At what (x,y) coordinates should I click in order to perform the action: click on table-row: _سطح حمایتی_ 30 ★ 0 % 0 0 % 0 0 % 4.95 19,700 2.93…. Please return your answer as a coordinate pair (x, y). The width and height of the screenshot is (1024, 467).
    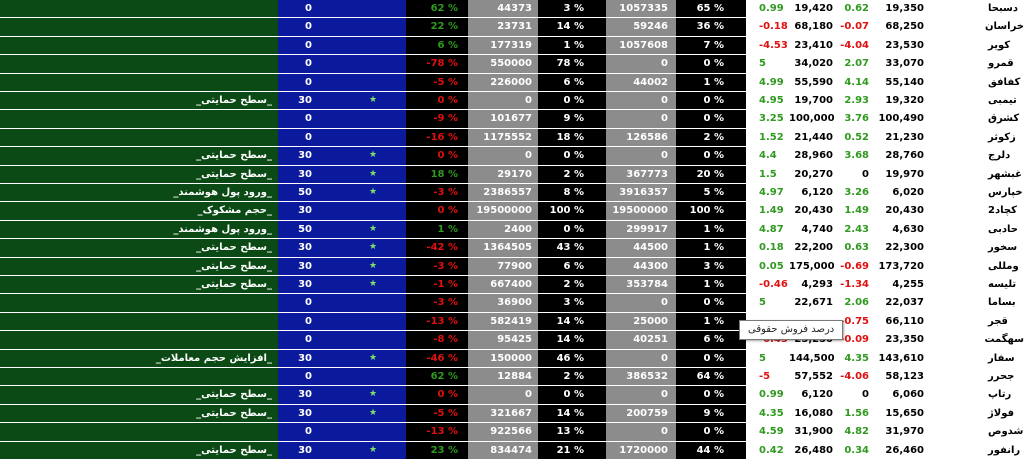
    Looking at the image, I should click on (512, 101).